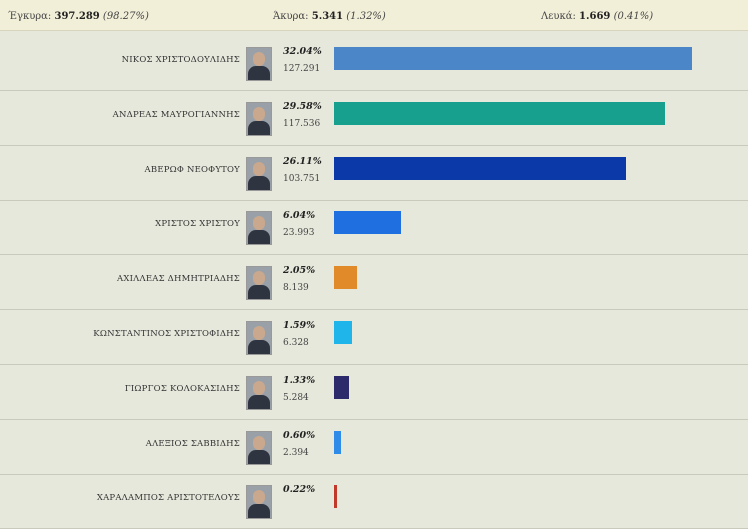 Image resolution: width=748 pixels, height=529 pixels. What do you see at coordinates (374, 283) in the screenshot?
I see `candidate-row: ΑΧΙΛΛΕΑΣ ΔΗΜΗΤΡΙΑΔΗΣ 2.05% 8.139` at bounding box center [374, 283].